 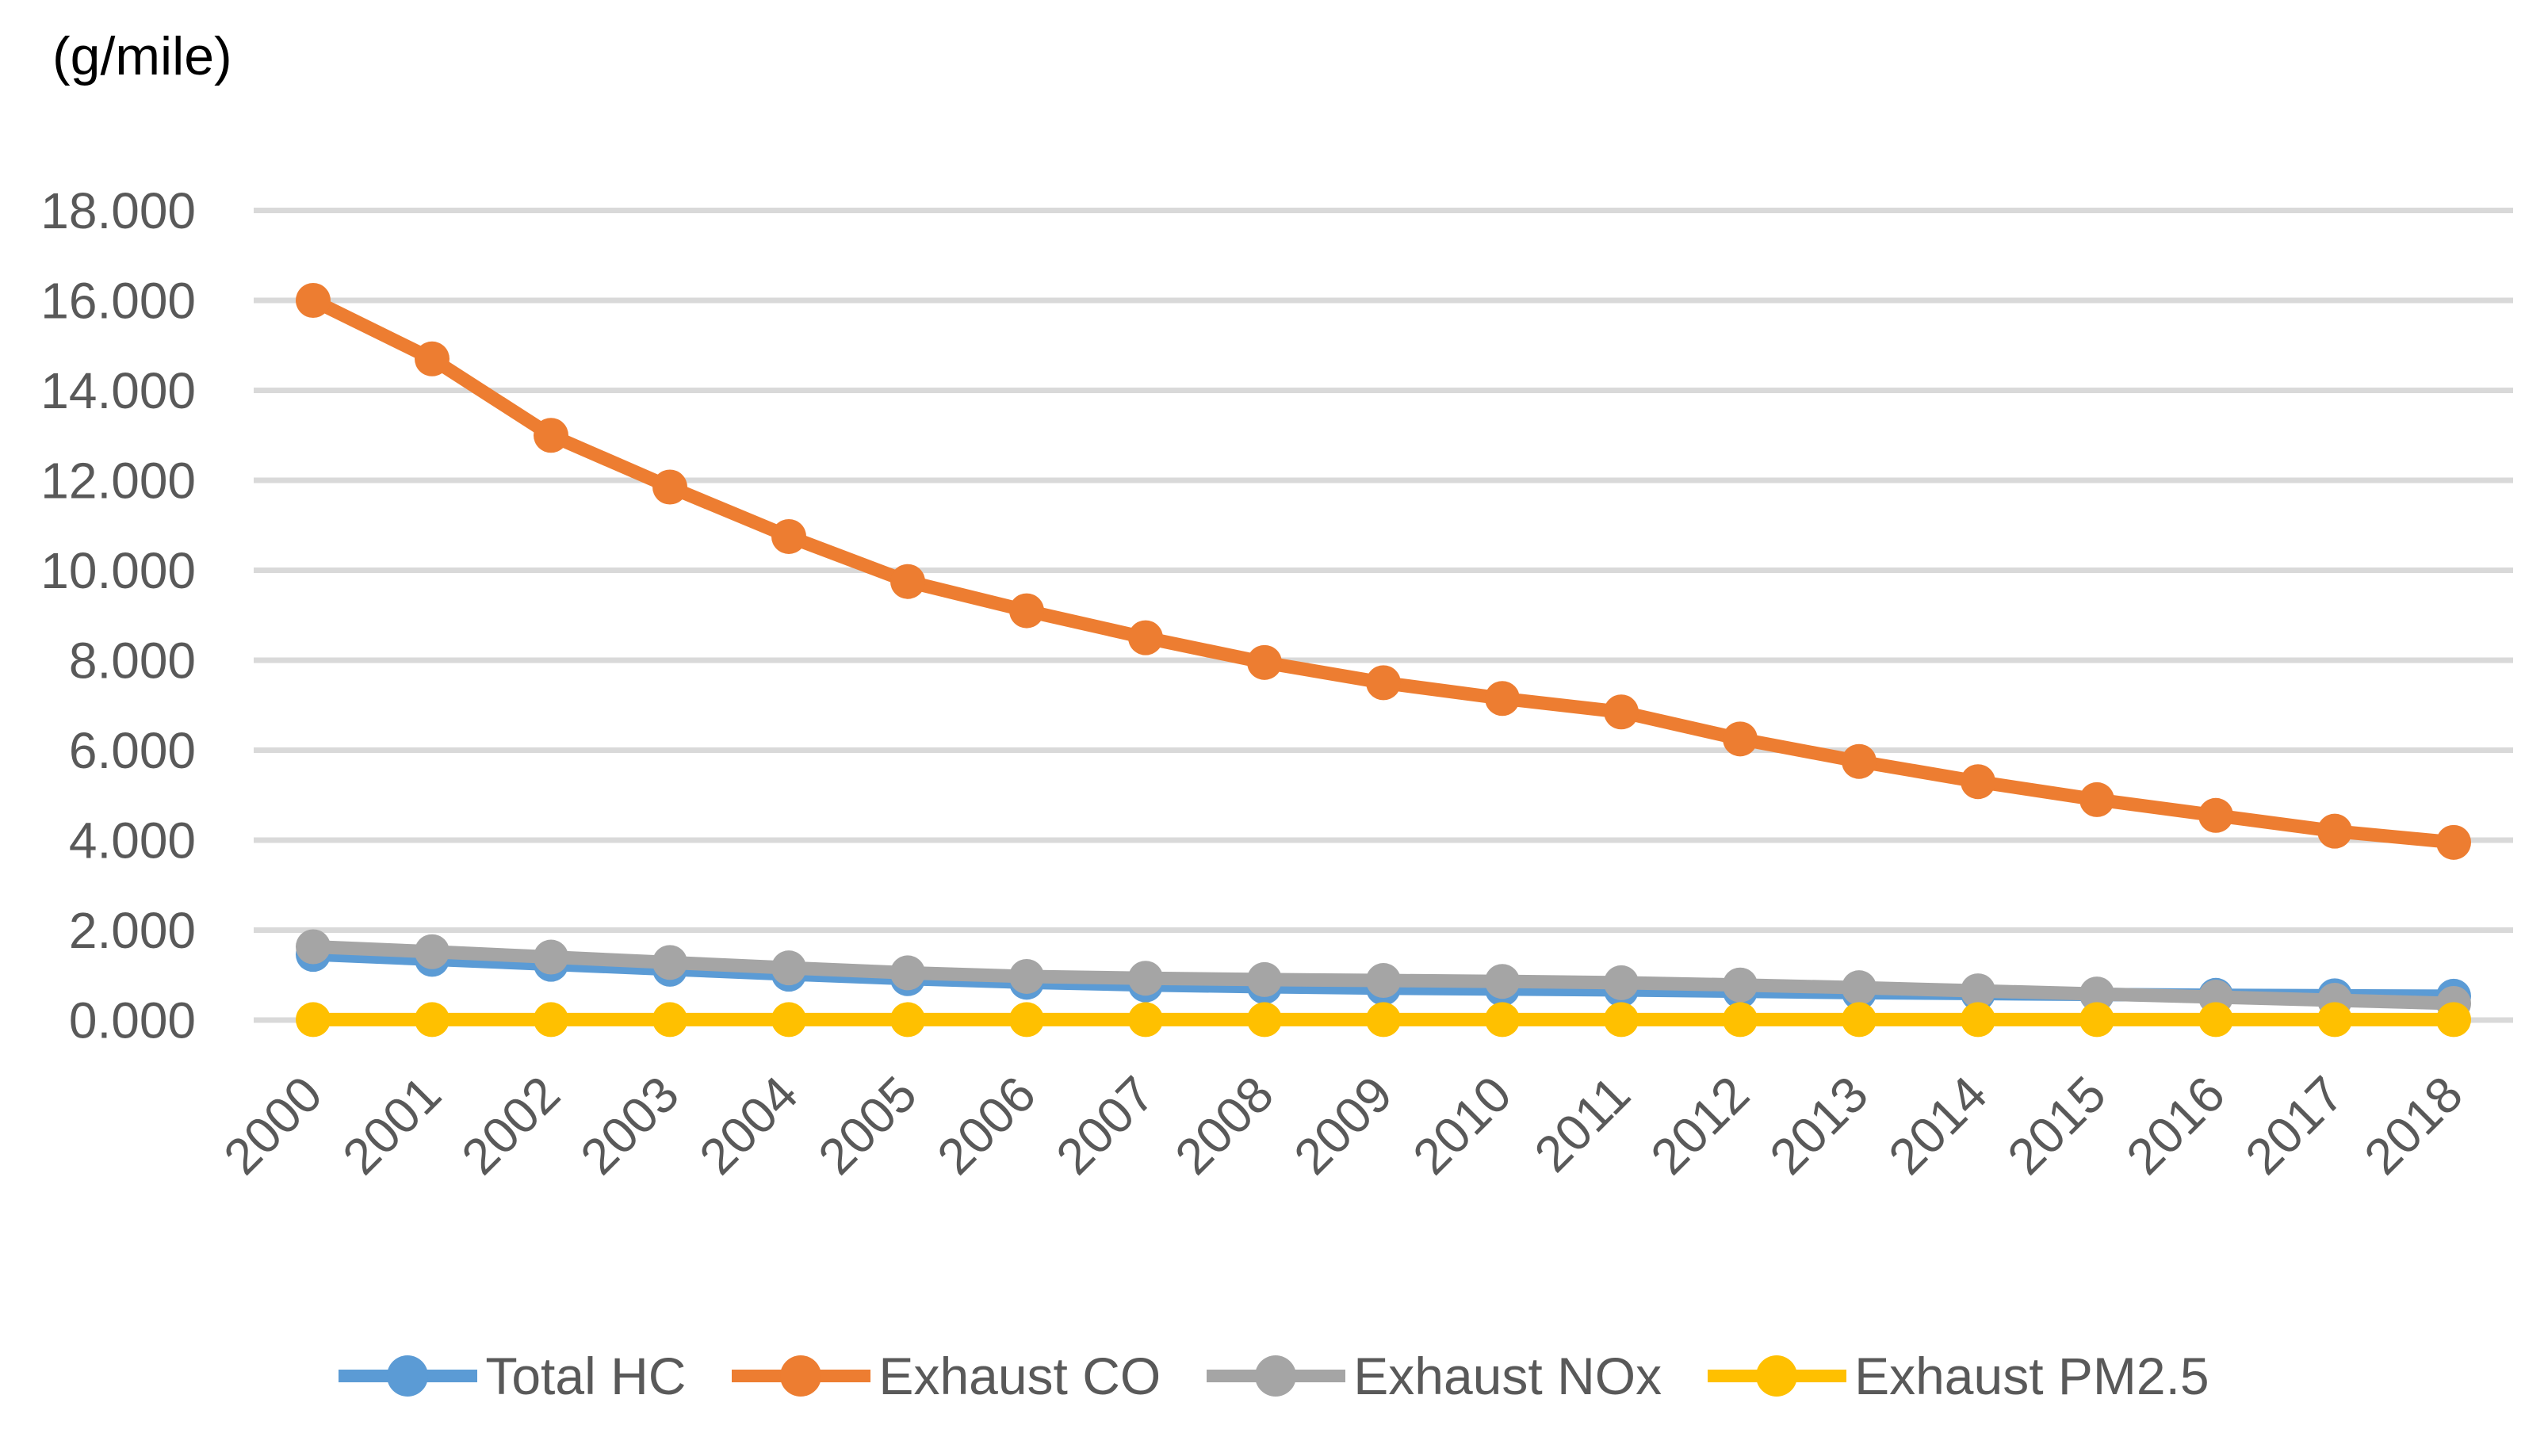 I want to click on x-tick-label: 2013, so click(x=1818, y=1125).